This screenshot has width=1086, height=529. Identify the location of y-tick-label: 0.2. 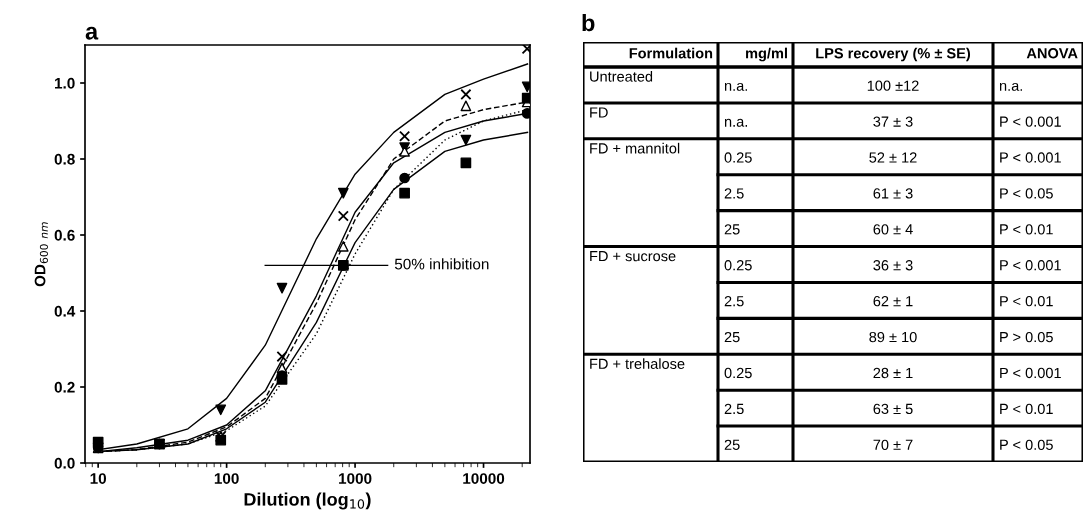
(64, 387).